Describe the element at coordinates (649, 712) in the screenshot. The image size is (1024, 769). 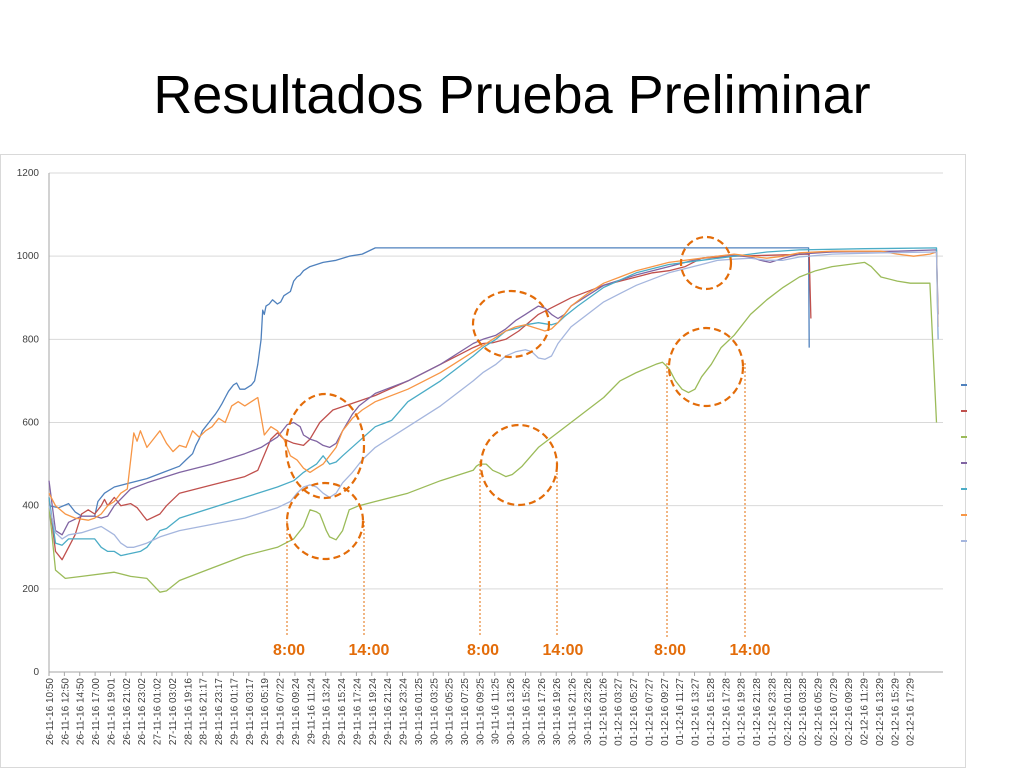
I see `x-tick-label: 01-12-16 07:27` at that location.